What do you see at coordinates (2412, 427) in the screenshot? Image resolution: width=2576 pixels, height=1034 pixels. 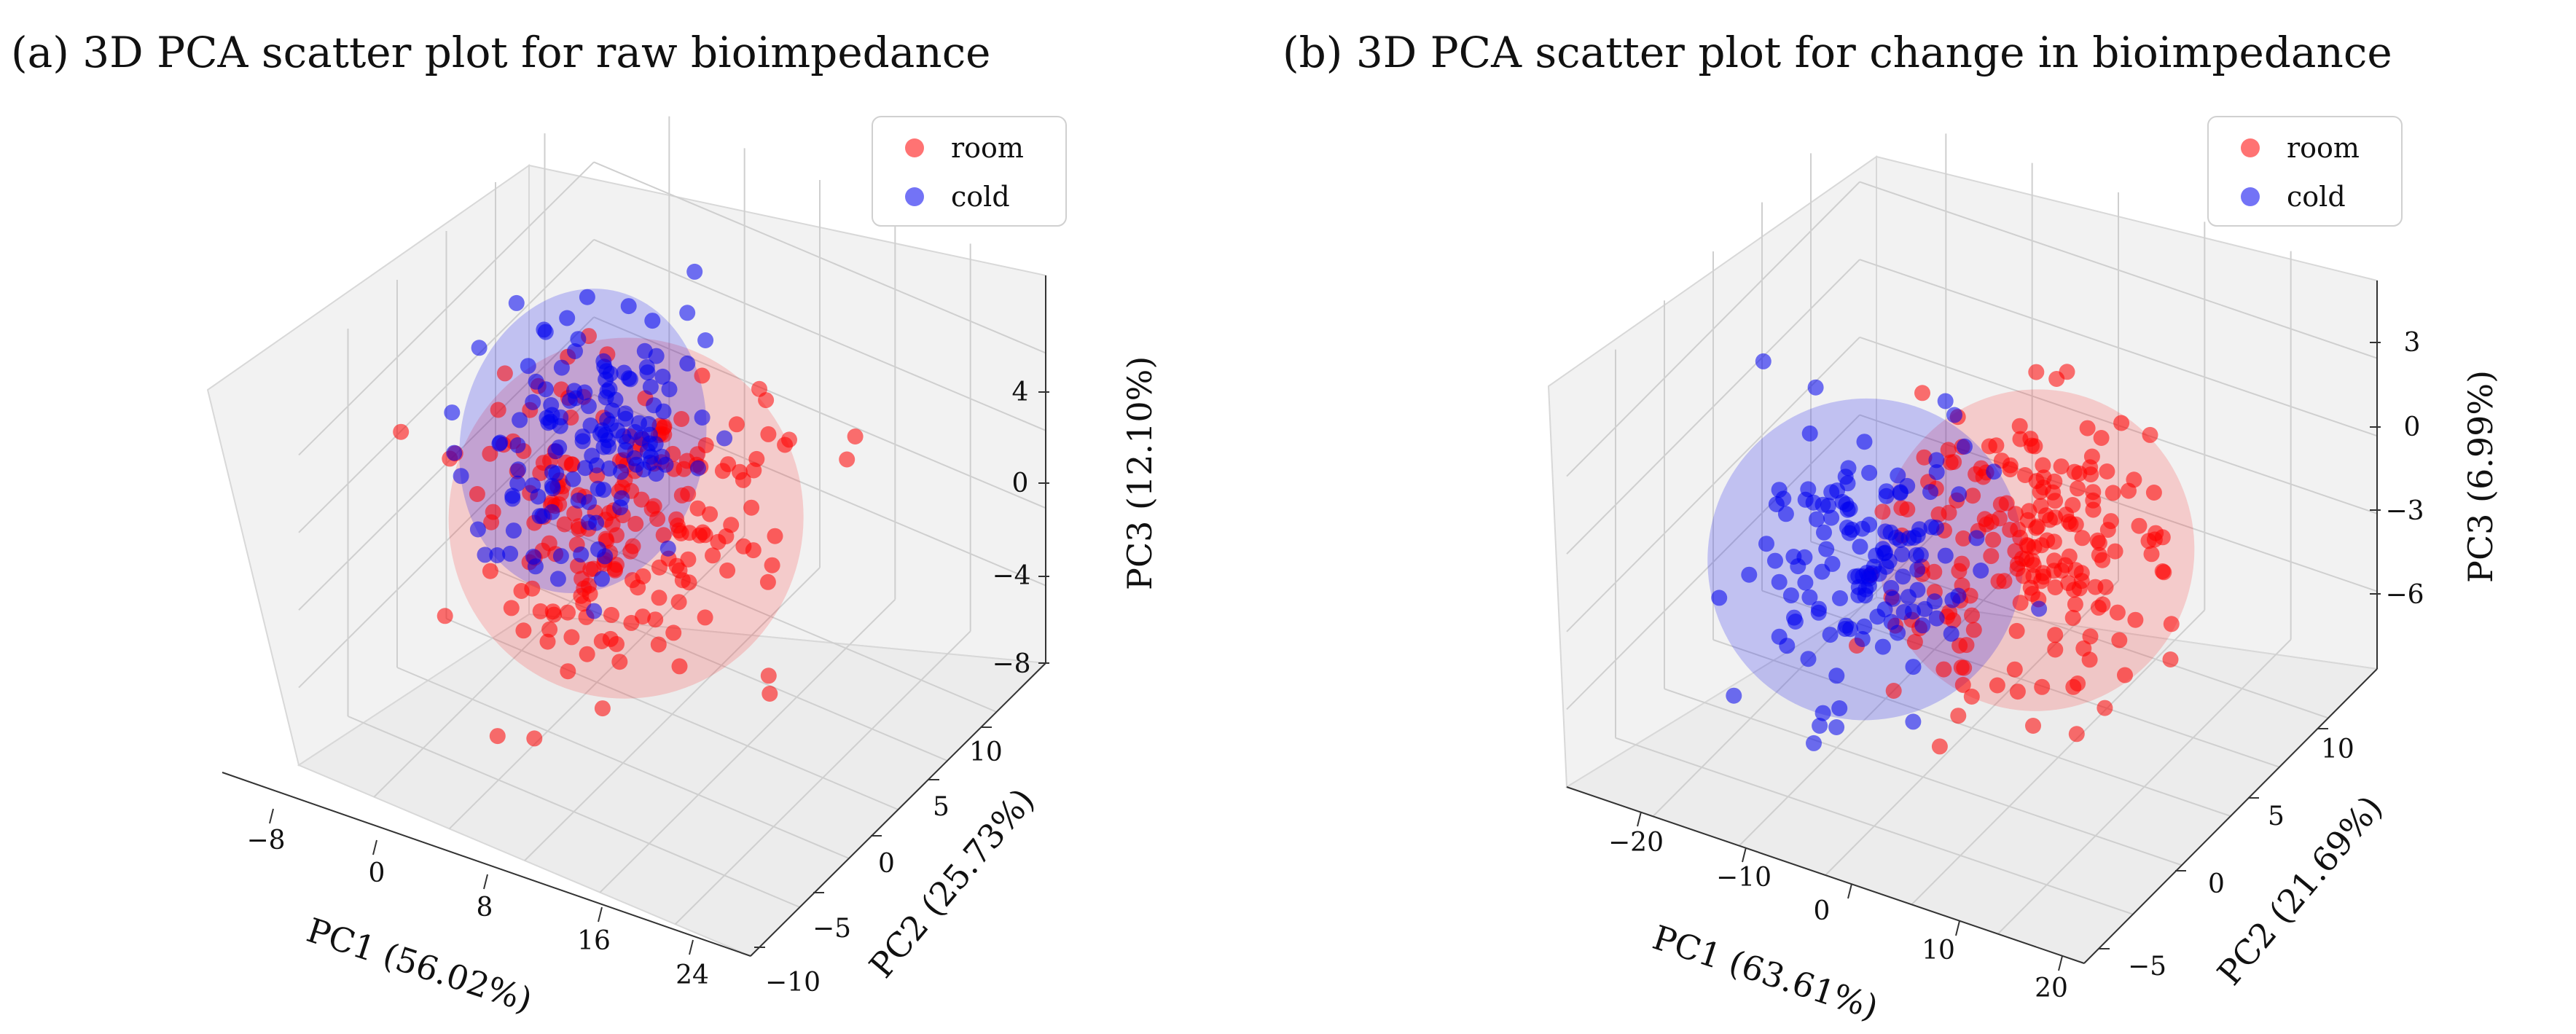 I see `panel-b-z-tick-label: 0` at bounding box center [2412, 427].